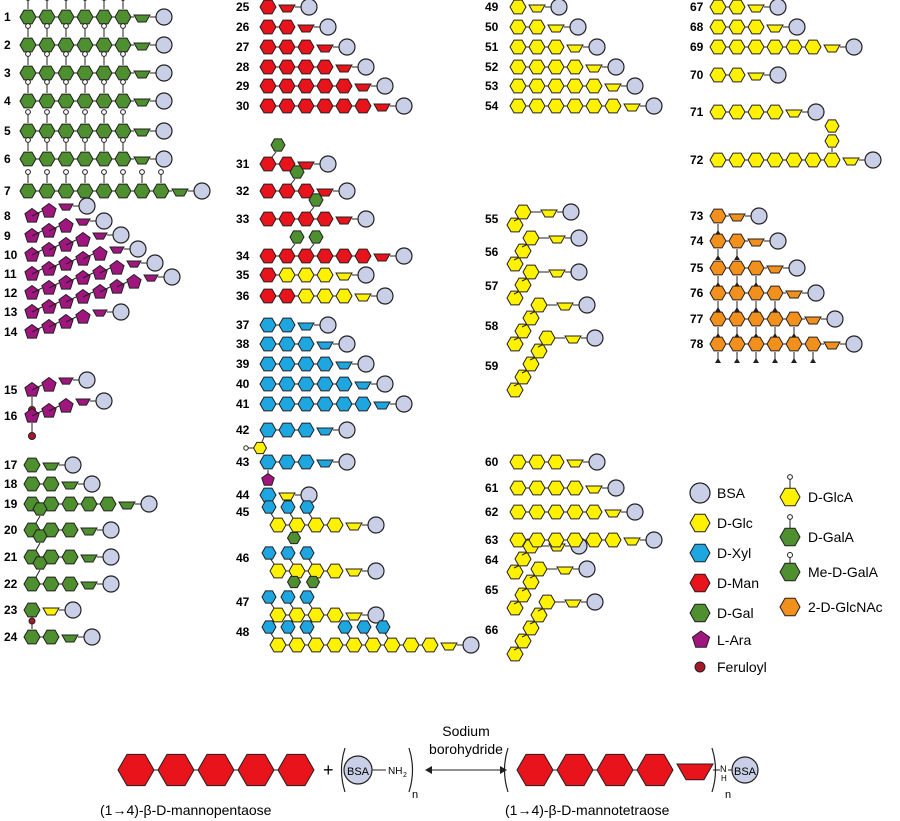 The image size is (900, 821). What do you see at coordinates (32, 436) in the screenshot?
I see `feruloyl-dot` at bounding box center [32, 436].